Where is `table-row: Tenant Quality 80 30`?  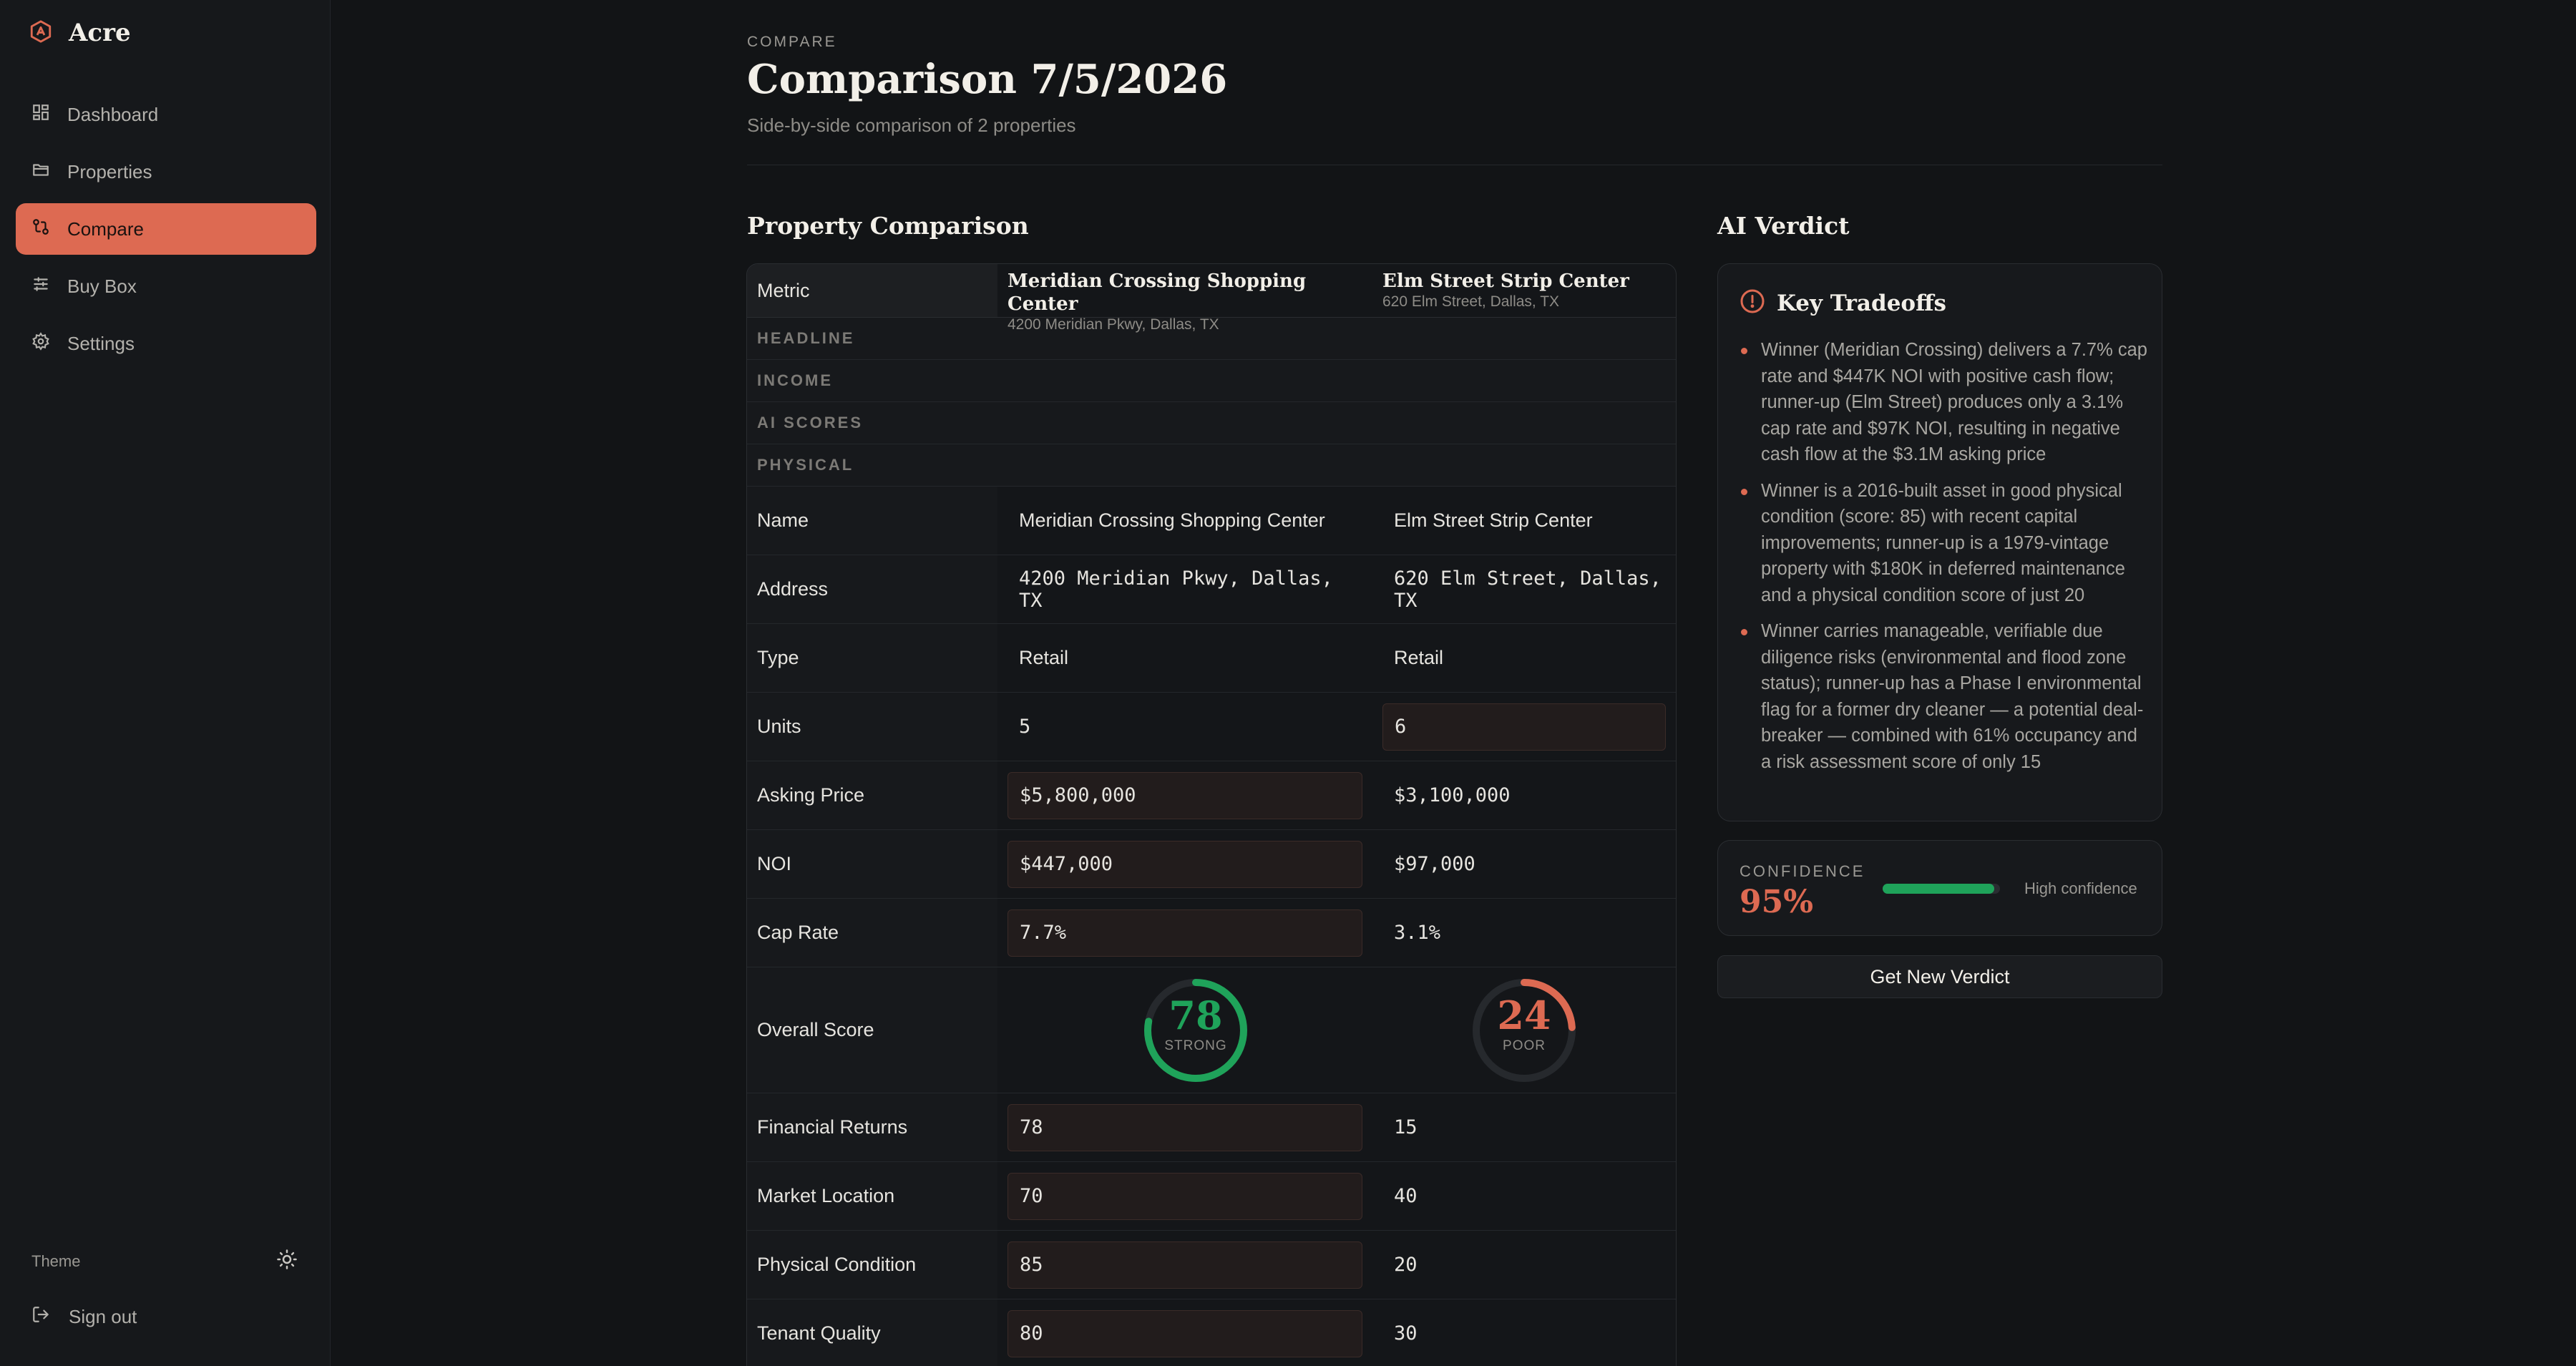
table-row: Tenant Quality 80 30 is located at coordinates (1211, 1332).